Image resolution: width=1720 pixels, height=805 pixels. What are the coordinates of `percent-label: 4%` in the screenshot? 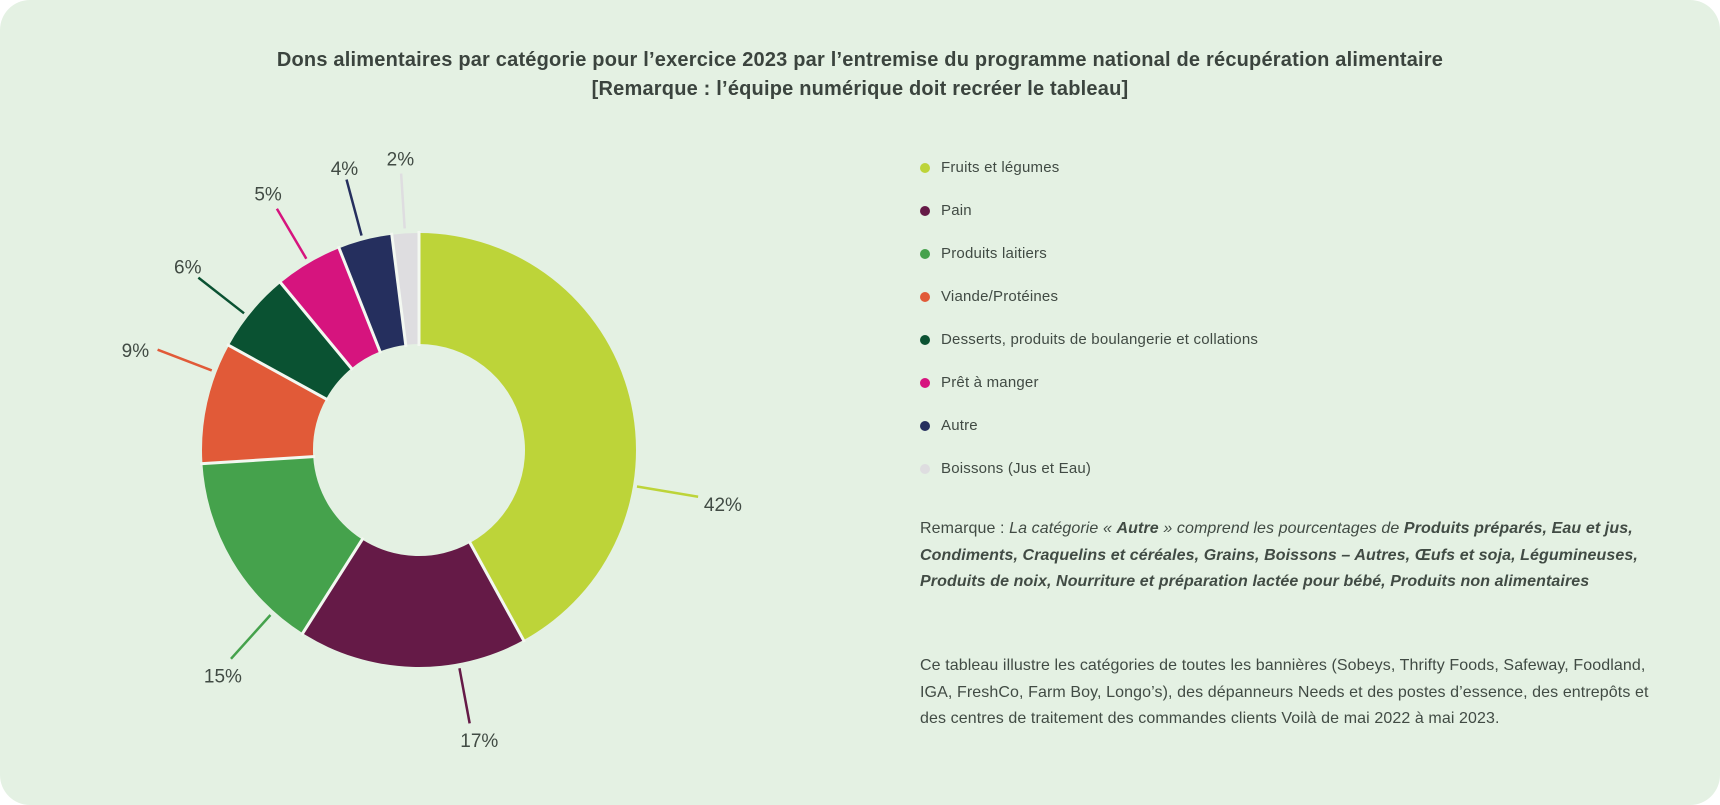 It's located at (345, 169).